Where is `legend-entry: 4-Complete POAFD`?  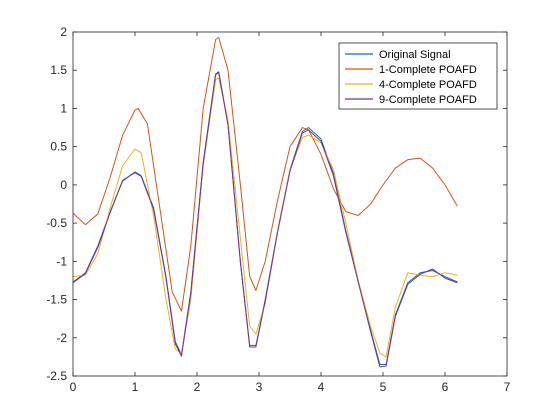 legend-entry: 4-Complete POAFD is located at coordinates (428, 85).